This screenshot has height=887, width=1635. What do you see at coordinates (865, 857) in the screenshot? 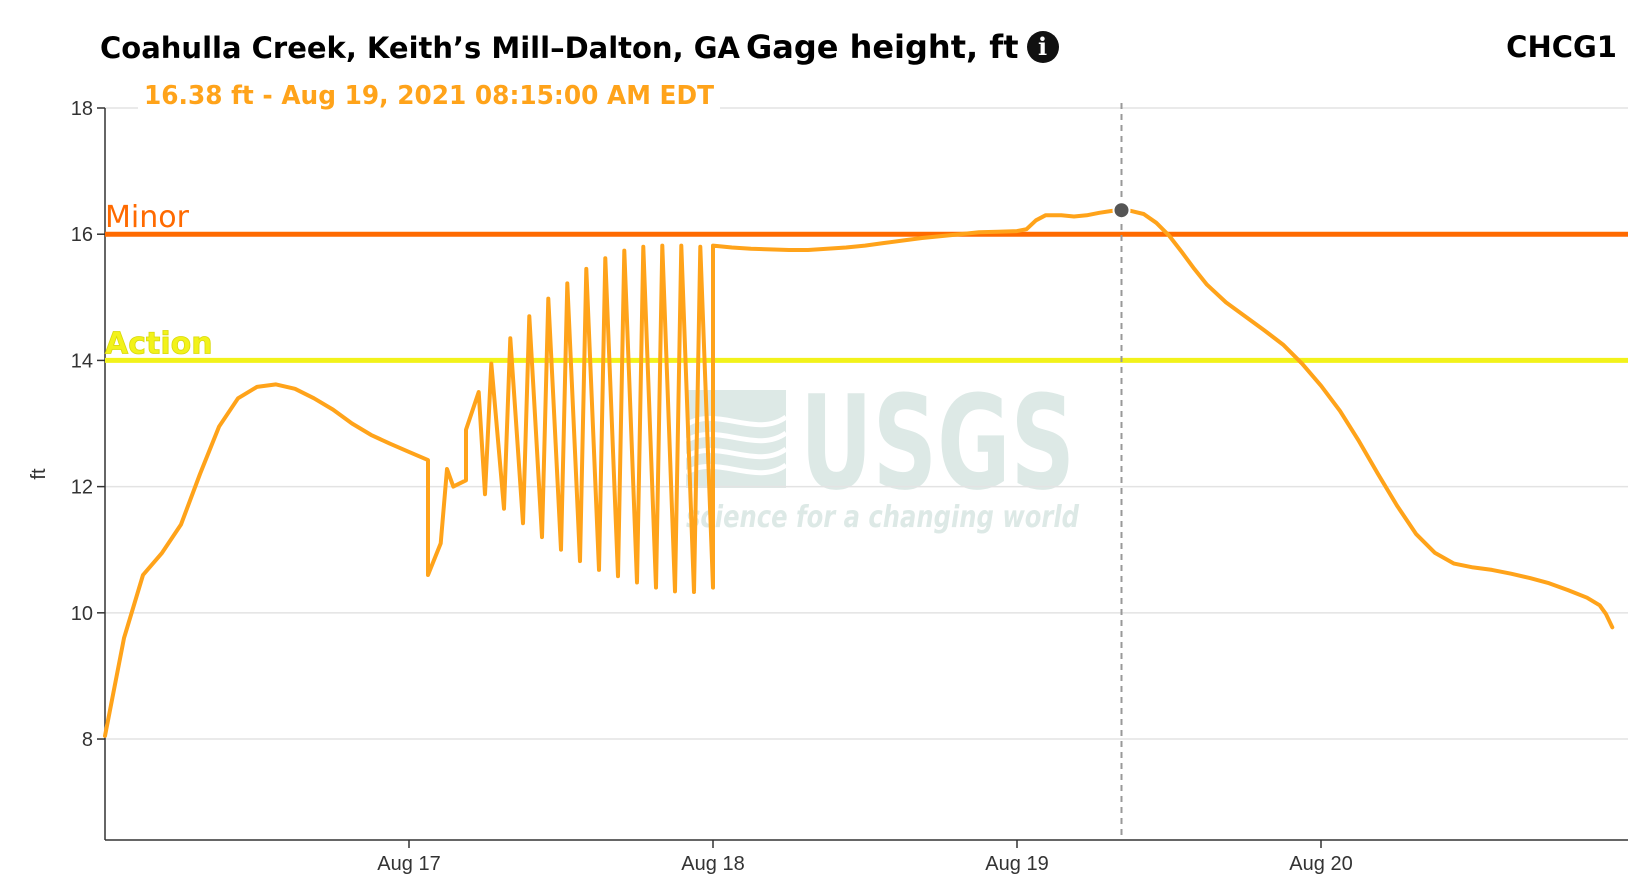
I see `x-axis-ticks: Aug 17 Aug 18 Aug 19 Aug 20` at bounding box center [865, 857].